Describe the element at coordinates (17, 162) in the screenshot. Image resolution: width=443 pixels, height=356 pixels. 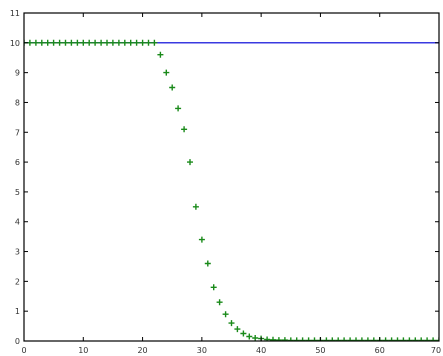
I see `y-tick-label: 6` at that location.